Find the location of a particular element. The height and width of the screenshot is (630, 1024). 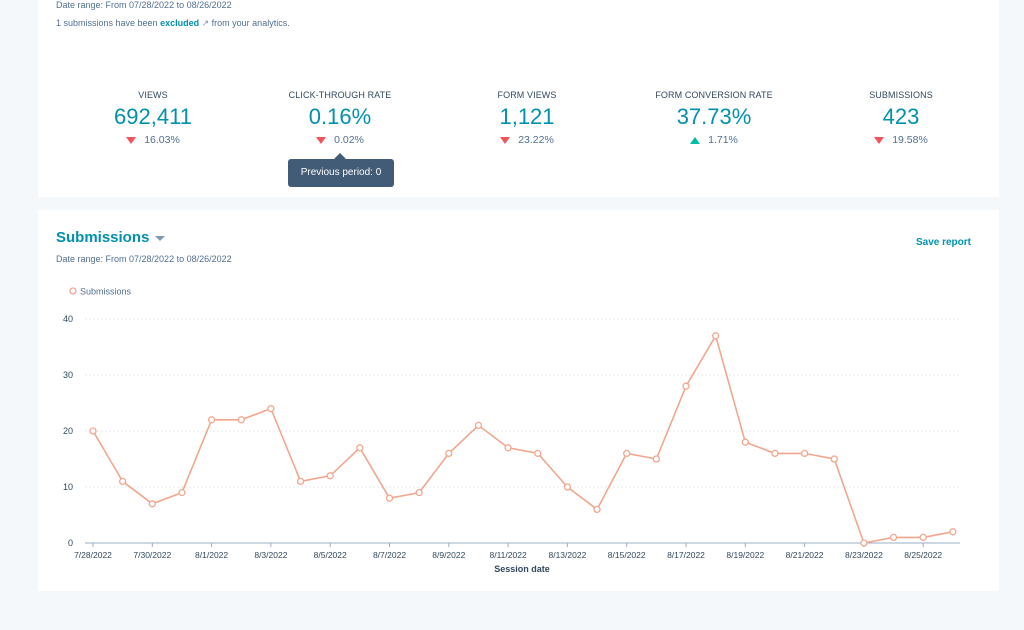

x-tick-label: 8/13/2022 is located at coordinates (567, 555).